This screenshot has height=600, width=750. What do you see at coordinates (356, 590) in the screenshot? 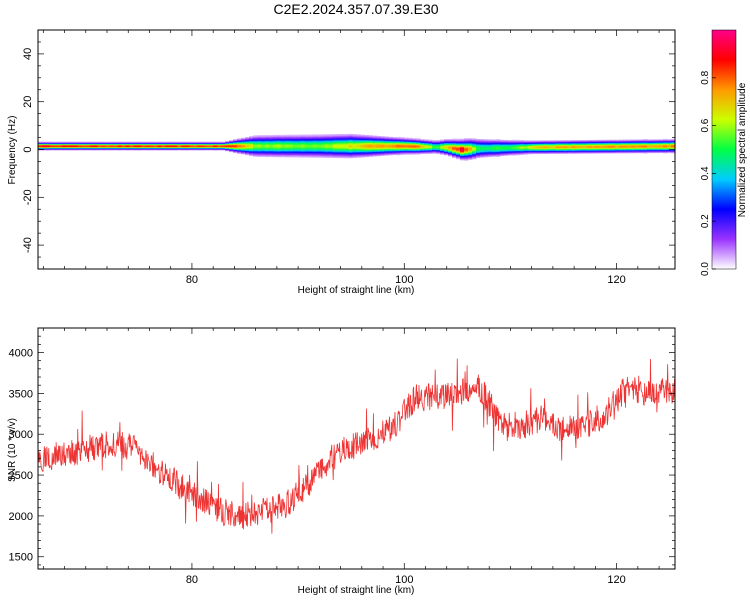
I see `snr-xlabel: Height of straight line (km)` at bounding box center [356, 590].